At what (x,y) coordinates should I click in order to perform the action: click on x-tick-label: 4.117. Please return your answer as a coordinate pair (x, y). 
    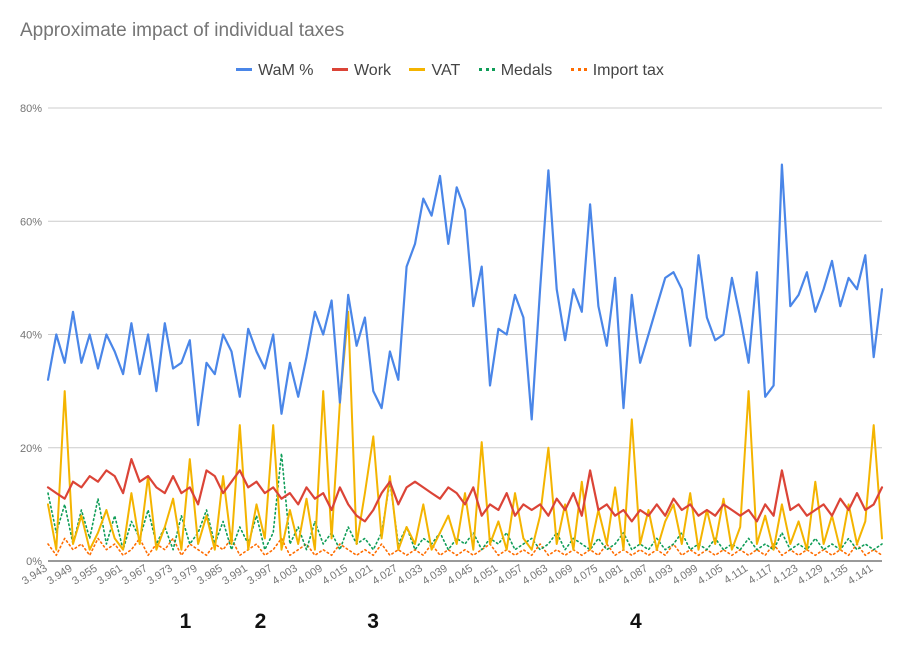
    Looking at the image, I should click on (760, 574).